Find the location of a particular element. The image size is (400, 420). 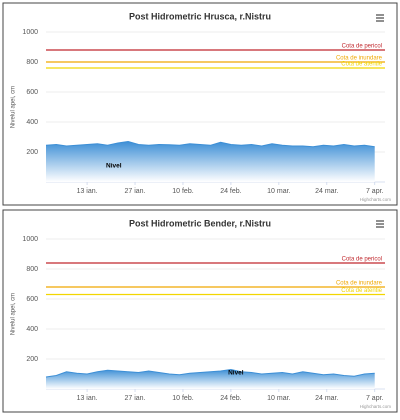

chart-title: Post Hidrometric Hrusca, r.Nistru is located at coordinates (200, 16).